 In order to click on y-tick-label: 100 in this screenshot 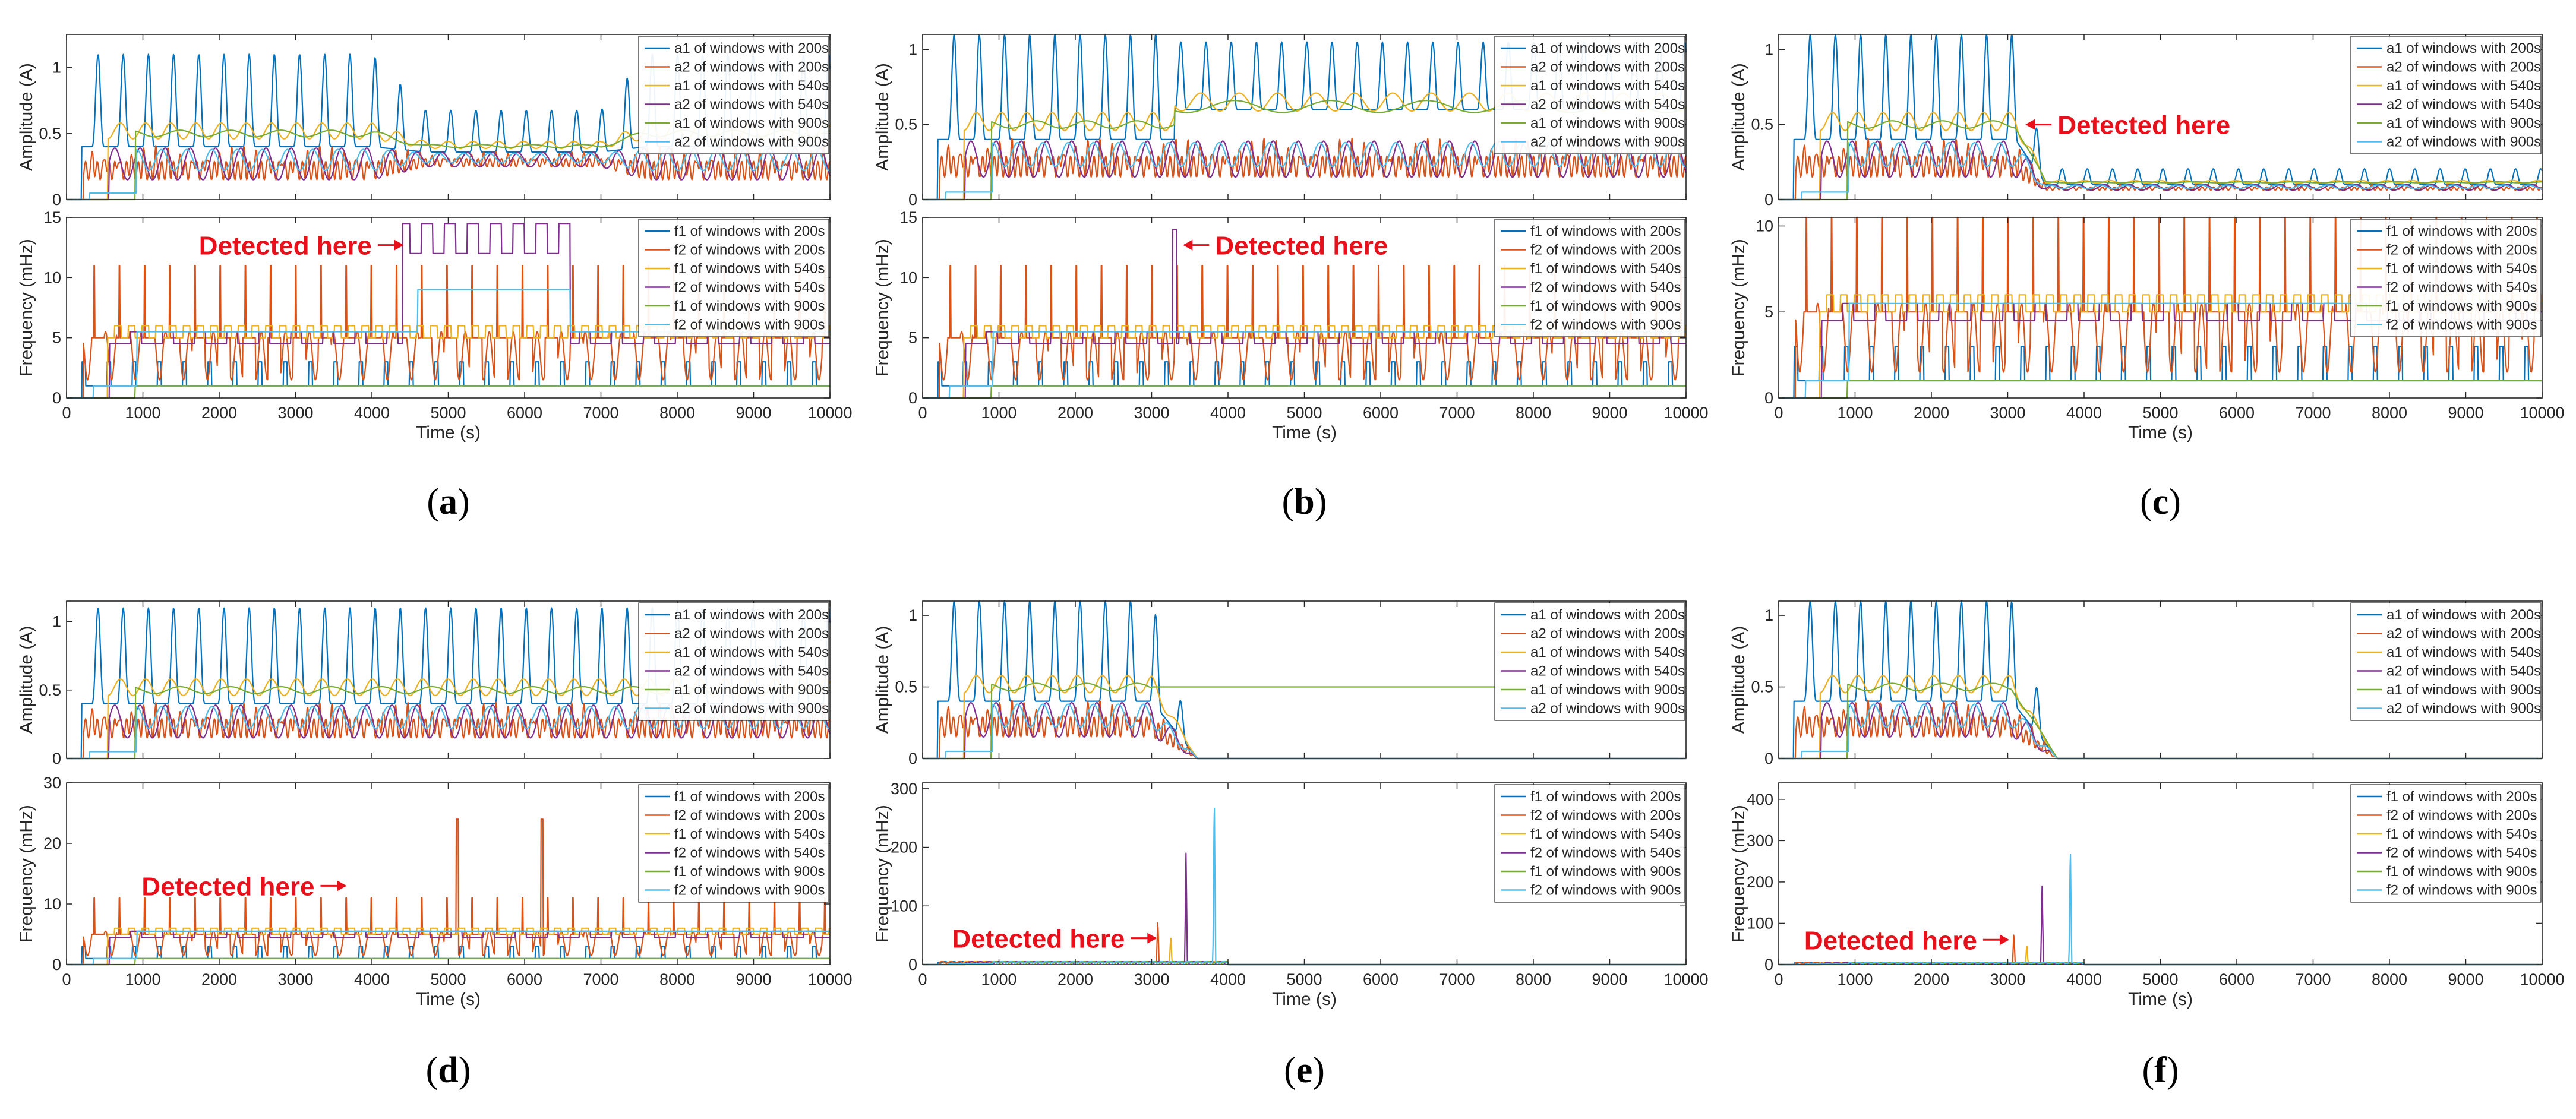, I will do `click(904, 906)`.